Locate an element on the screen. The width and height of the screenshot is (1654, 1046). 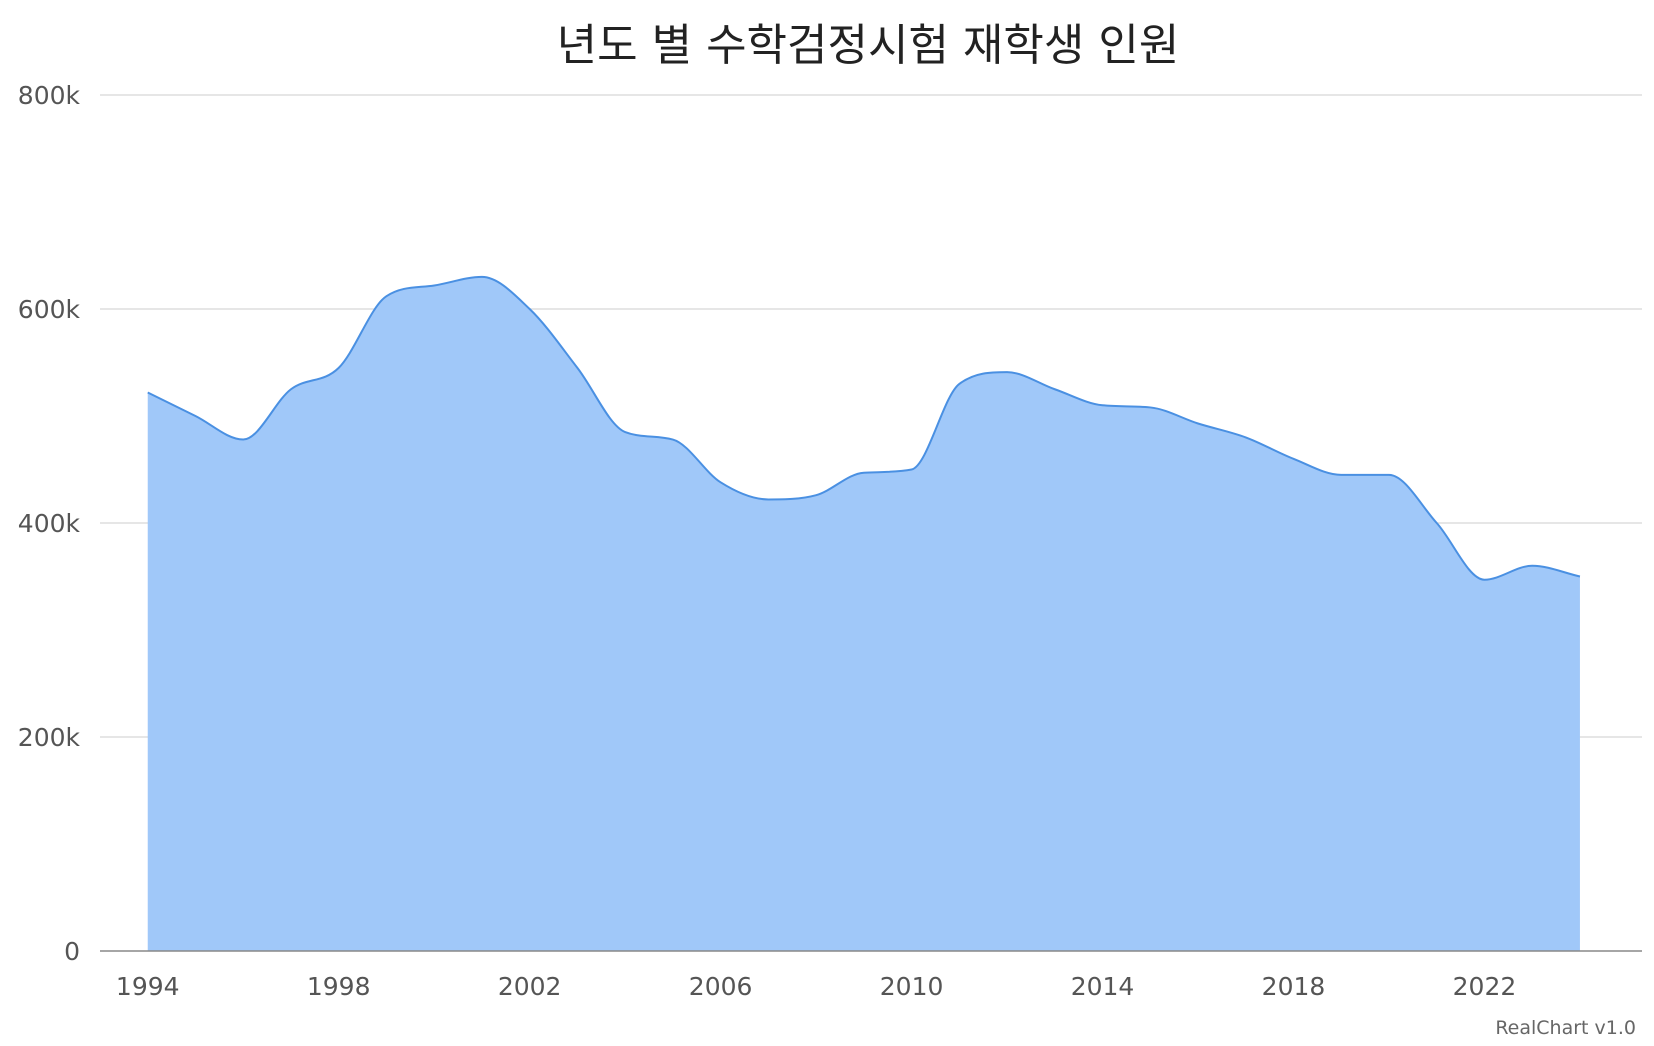
chart-title: 년도 별 수학검정시험 재학생 인원 is located at coordinates (868, 45).